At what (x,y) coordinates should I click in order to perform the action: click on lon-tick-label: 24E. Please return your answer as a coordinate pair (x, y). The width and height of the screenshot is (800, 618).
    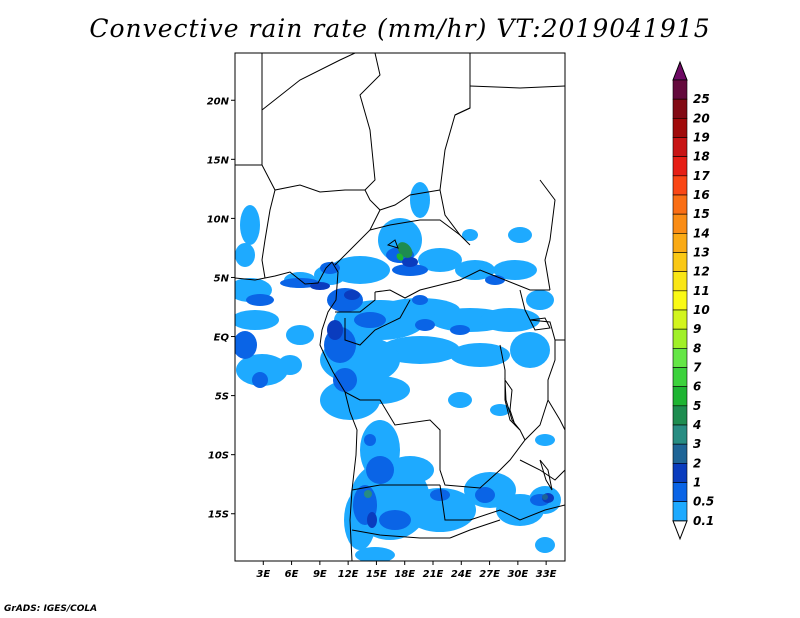
    Looking at the image, I should click on (461, 574).